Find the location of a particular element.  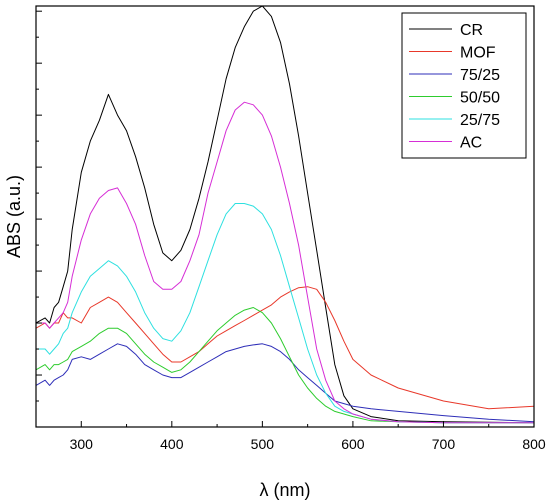

legend-box is located at coordinates (464, 85).